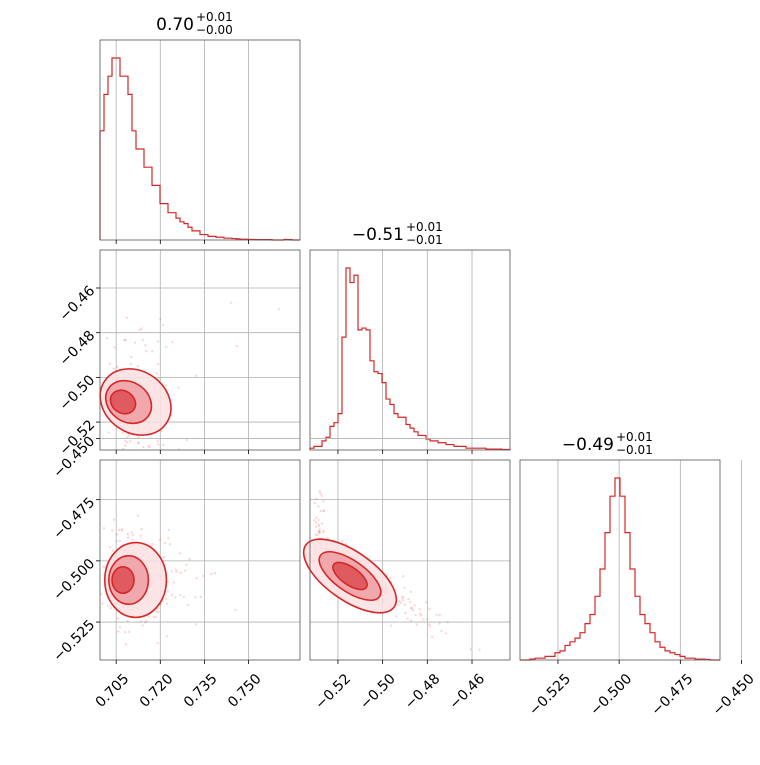  I want to click on density-contour, so click(350, 576).